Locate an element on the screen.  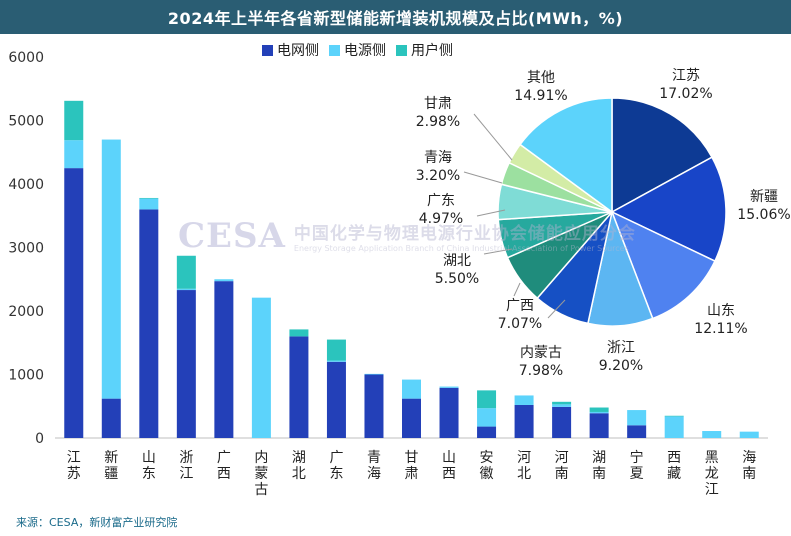
x-tick-label-char: 南 is located at coordinates (599, 474).